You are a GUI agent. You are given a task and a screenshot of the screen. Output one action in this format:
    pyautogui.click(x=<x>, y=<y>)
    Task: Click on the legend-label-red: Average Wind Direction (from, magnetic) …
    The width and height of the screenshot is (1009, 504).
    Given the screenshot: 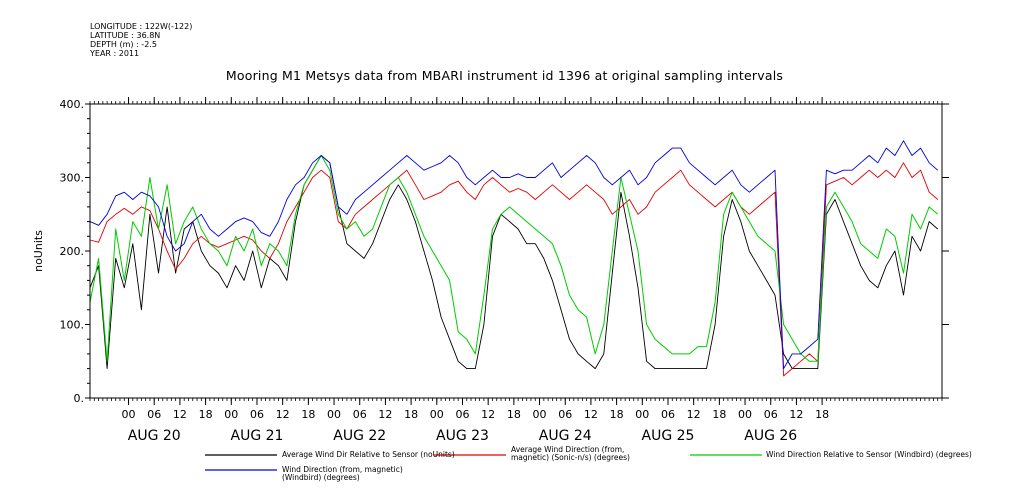 What is the action you would take?
    pyautogui.click(x=570, y=453)
    